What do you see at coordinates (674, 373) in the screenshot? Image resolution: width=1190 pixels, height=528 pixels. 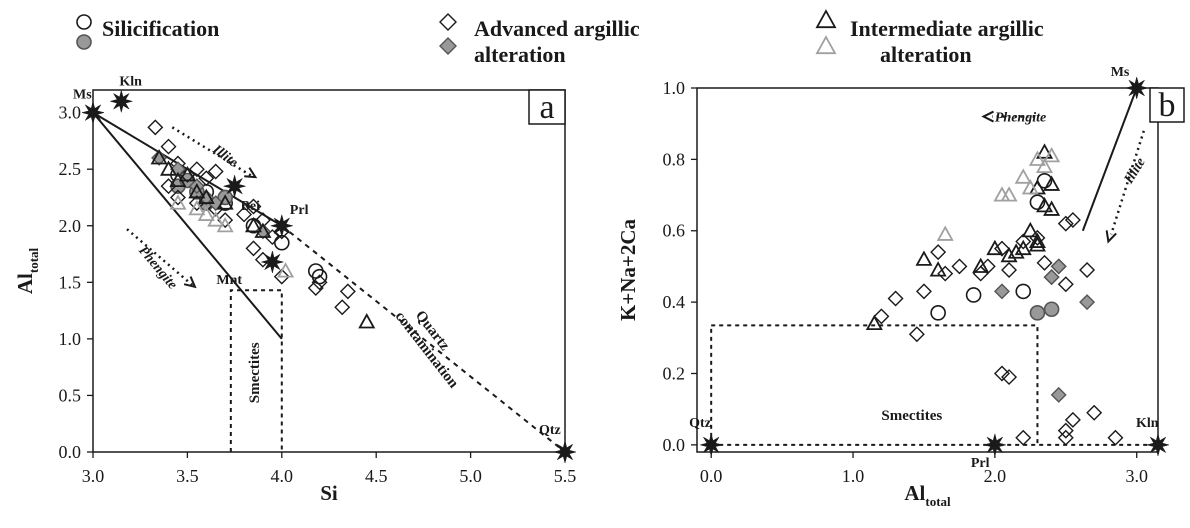 I see `y-tick-label: 0.2` at bounding box center [674, 373].